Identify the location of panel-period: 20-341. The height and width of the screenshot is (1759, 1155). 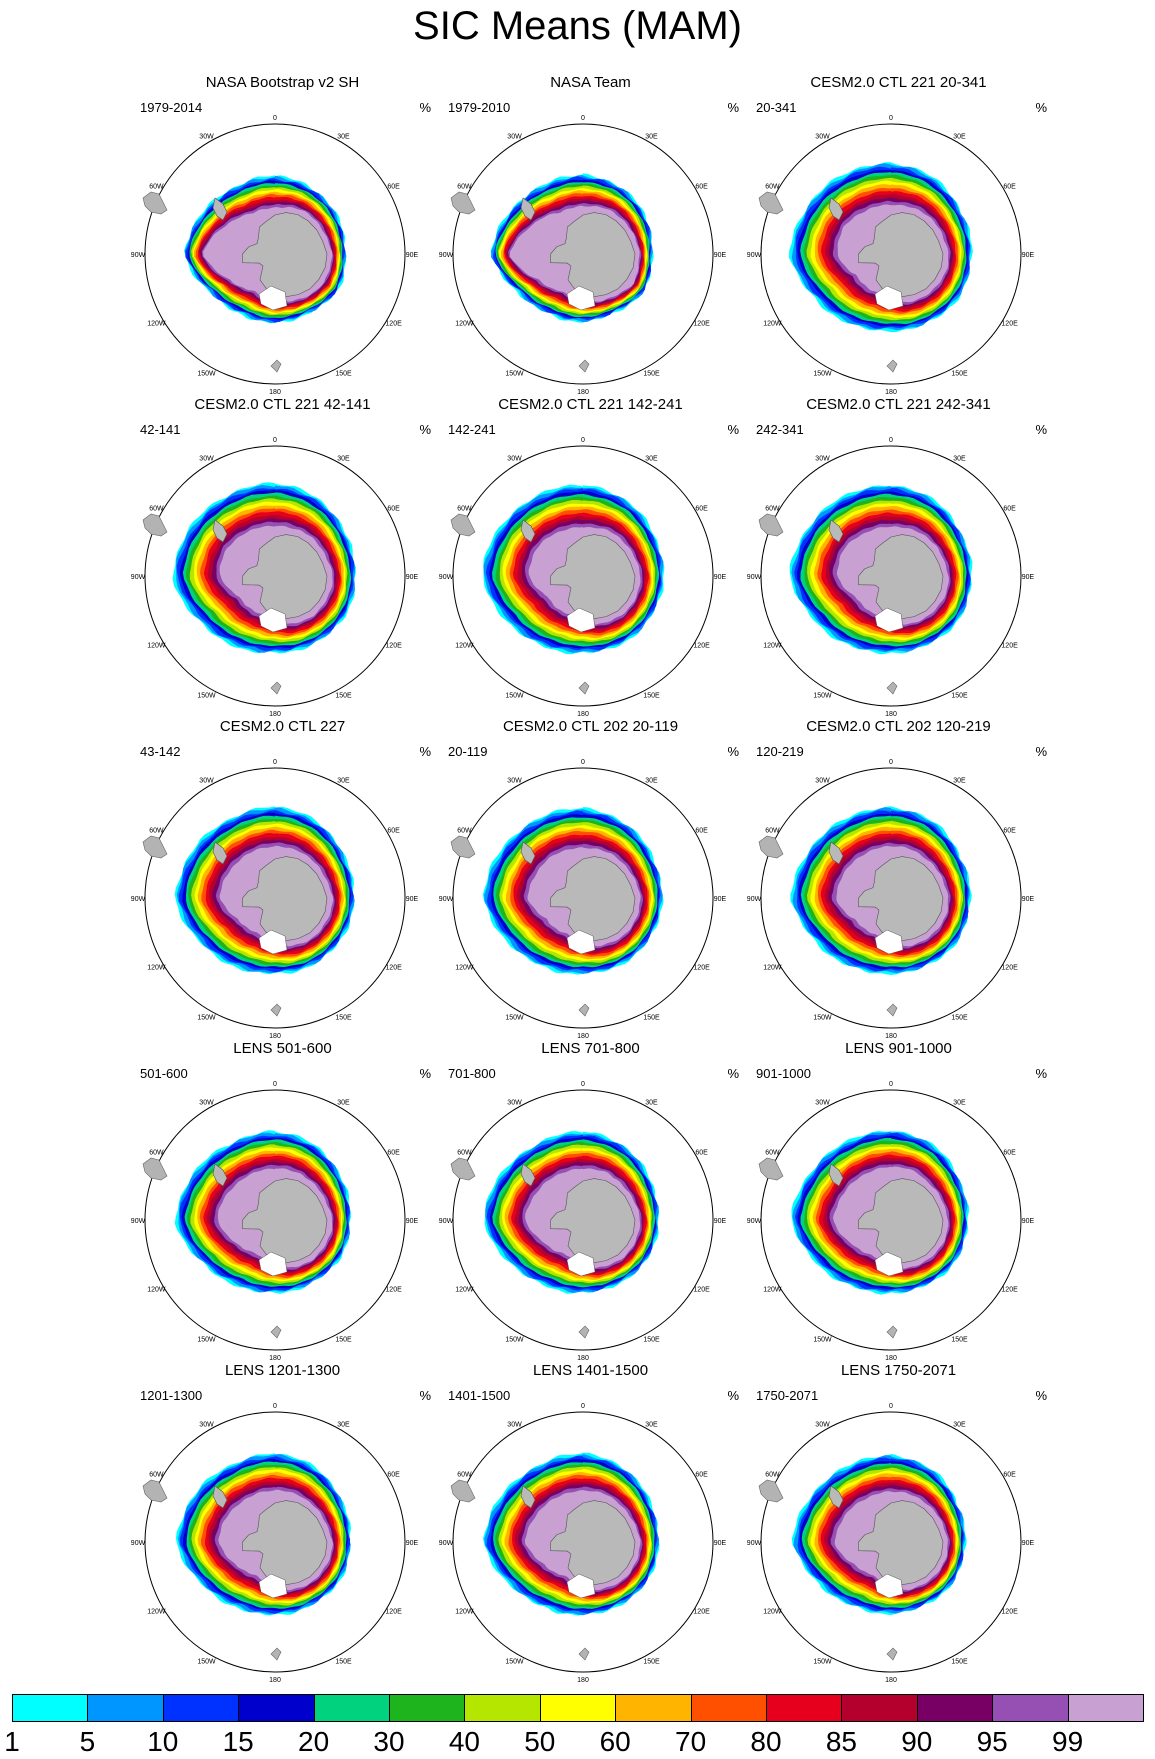
(776, 107).